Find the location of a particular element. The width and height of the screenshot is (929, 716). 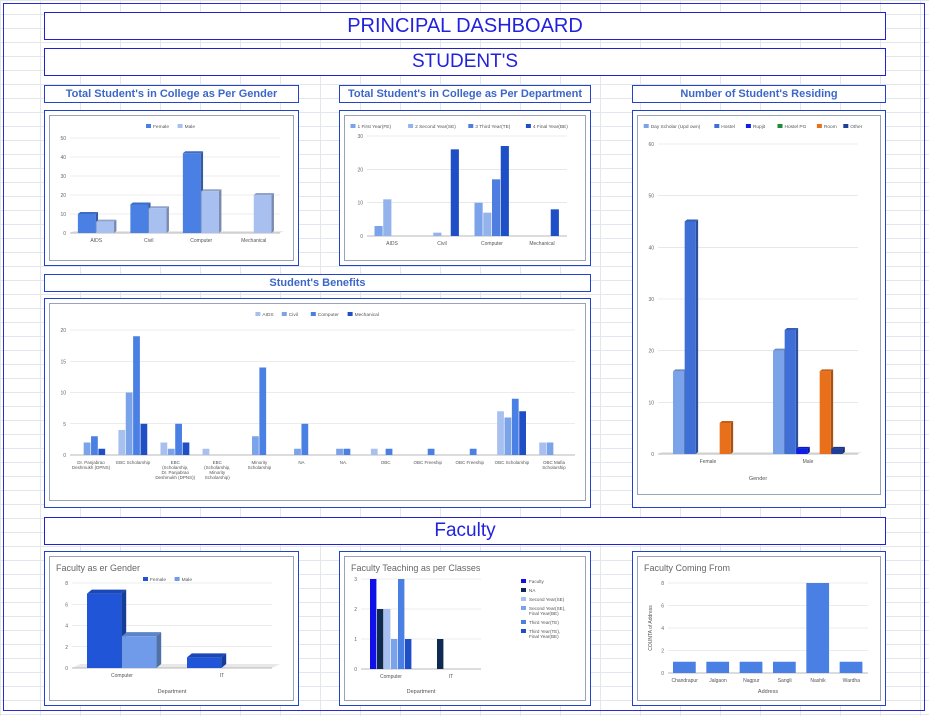

residing-section-title: Number of Student's Residing is located at coordinates (759, 94).